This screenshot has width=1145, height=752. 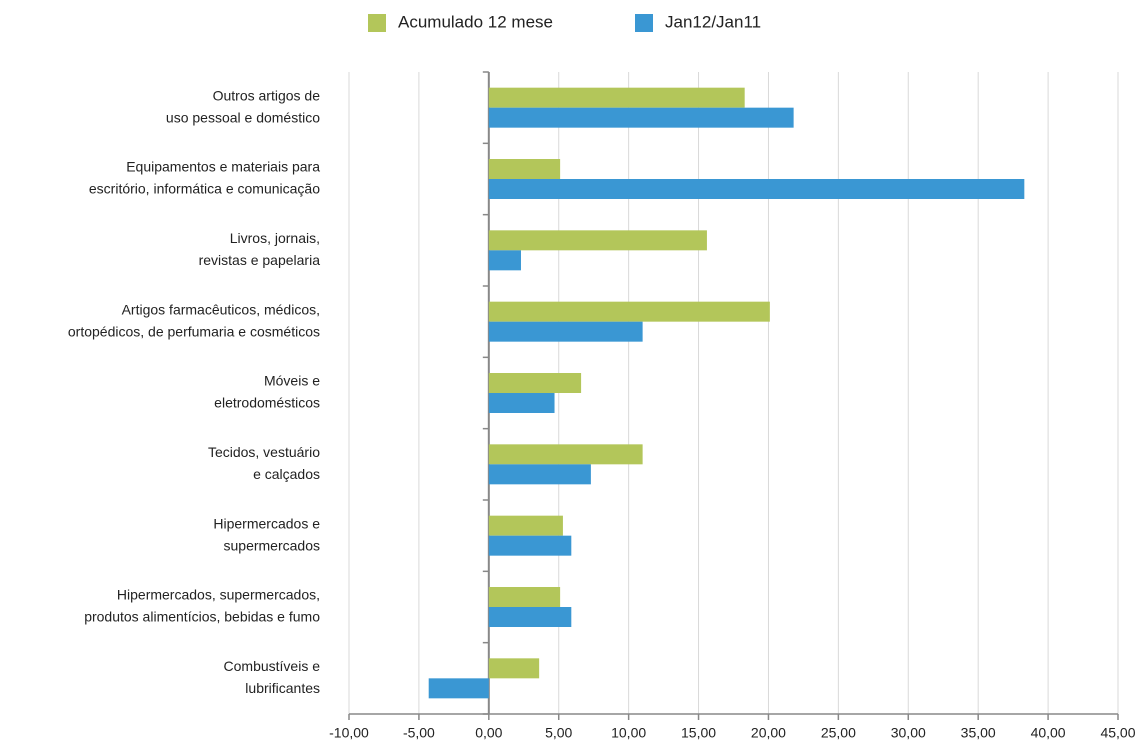 What do you see at coordinates (272, 545) in the screenshot?
I see `y-tick-label: supermercados` at bounding box center [272, 545].